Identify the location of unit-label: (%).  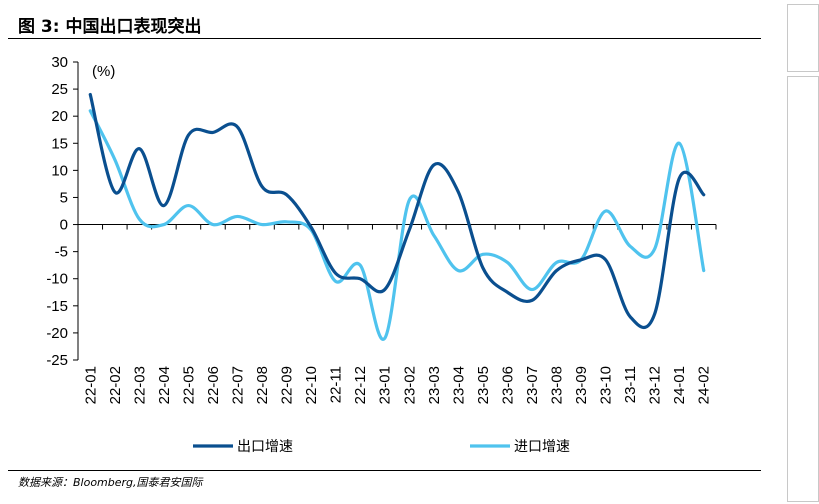
(103, 71).